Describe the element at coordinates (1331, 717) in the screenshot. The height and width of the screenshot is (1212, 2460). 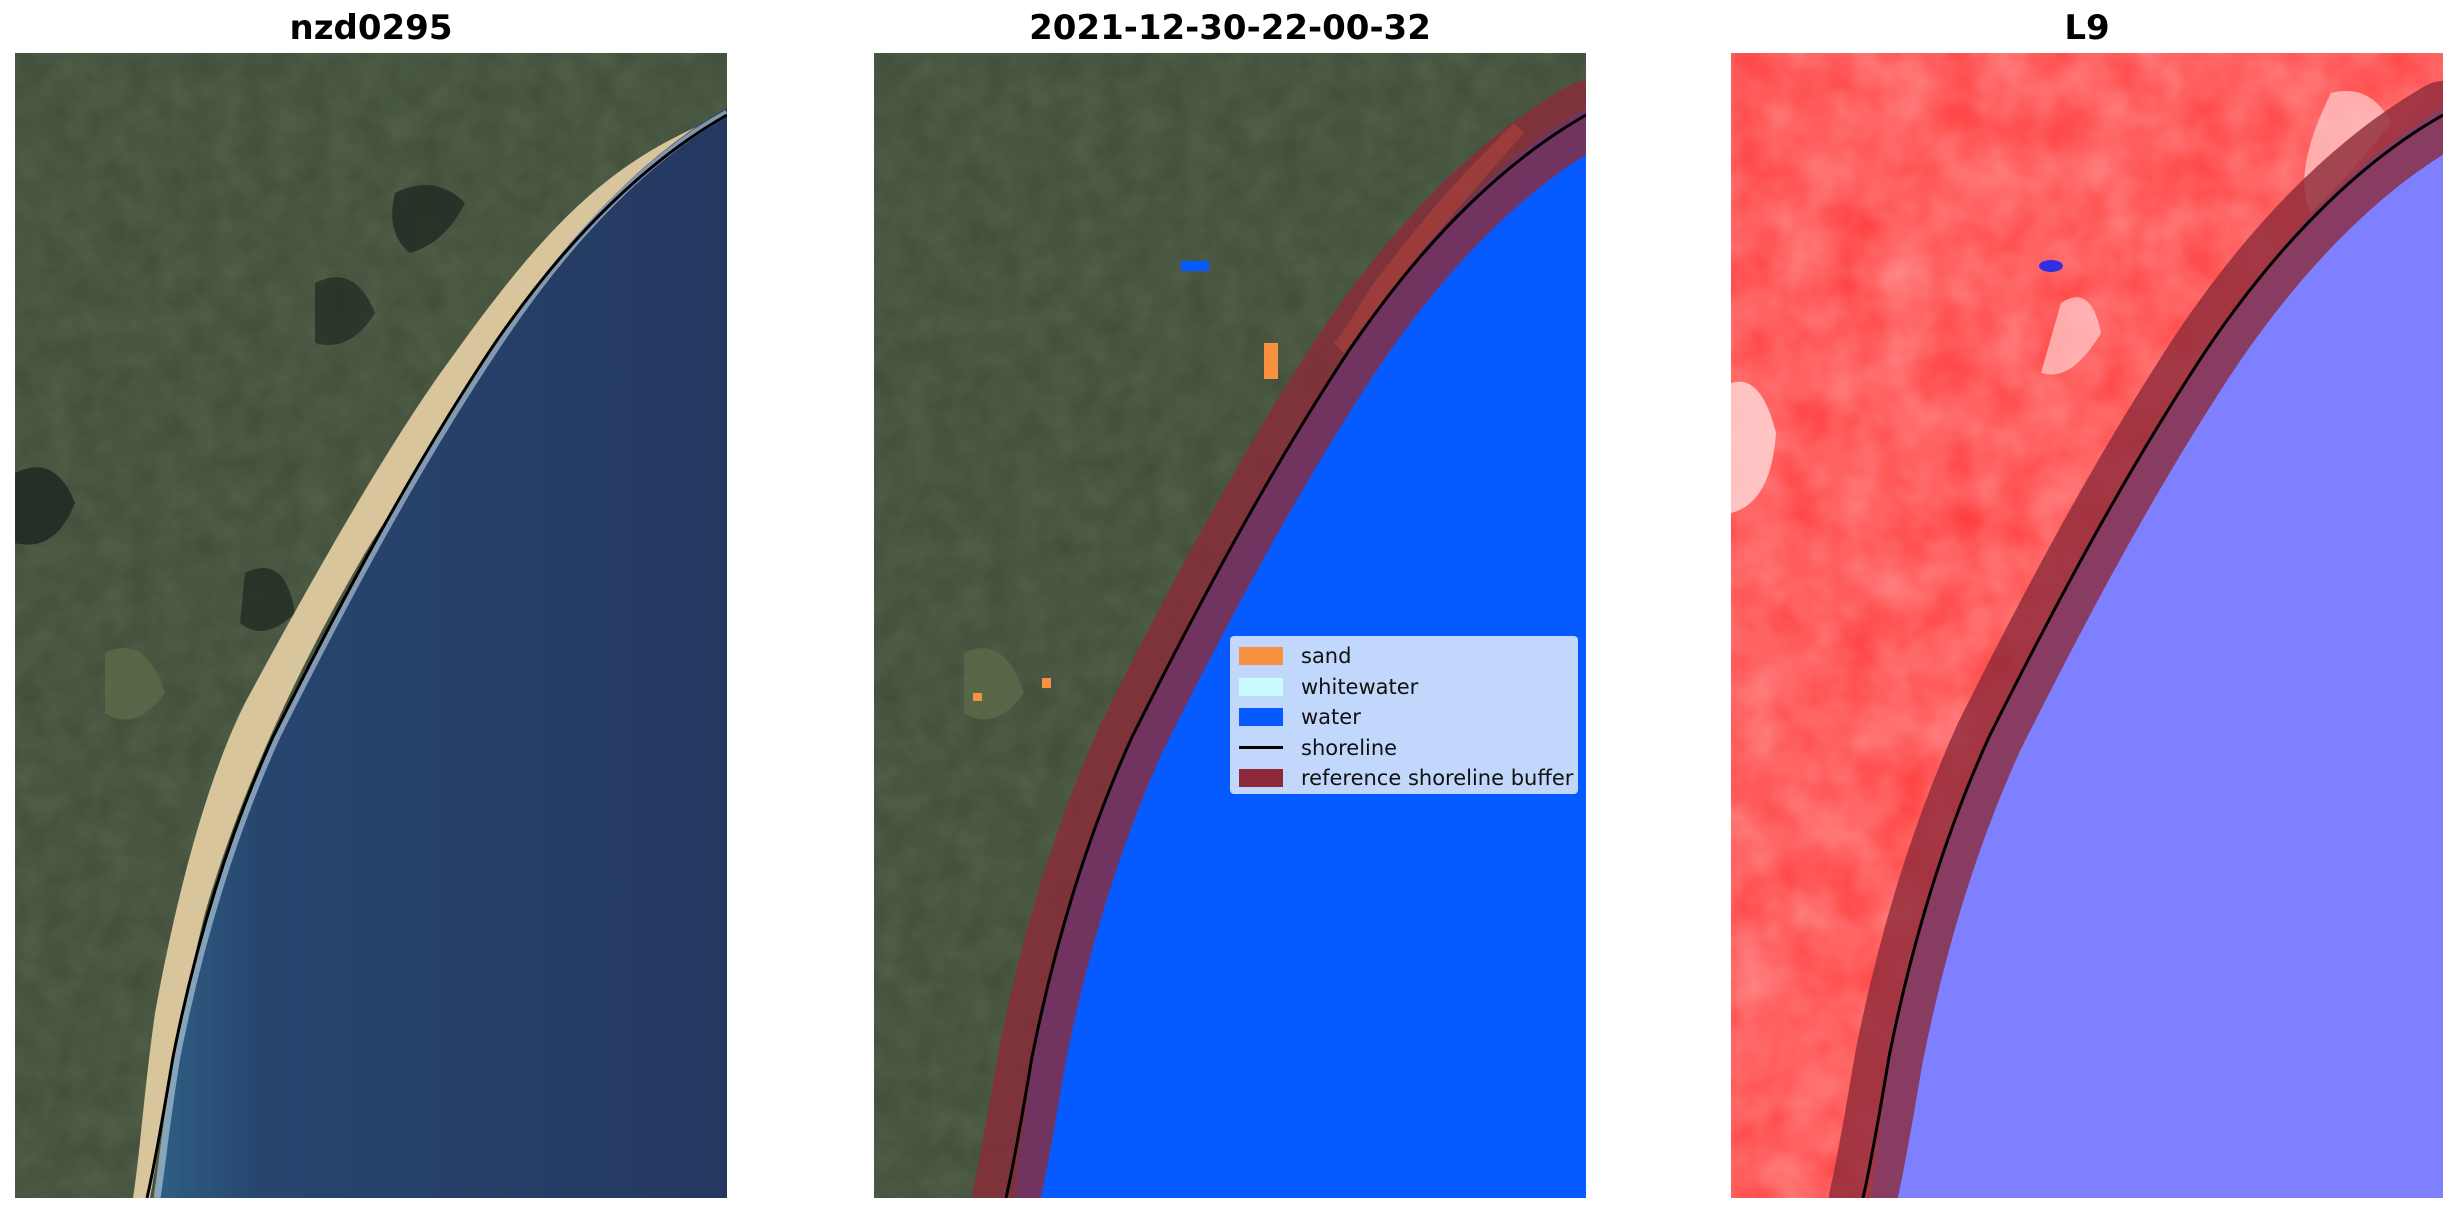
I see `legend-label-water: water` at that location.